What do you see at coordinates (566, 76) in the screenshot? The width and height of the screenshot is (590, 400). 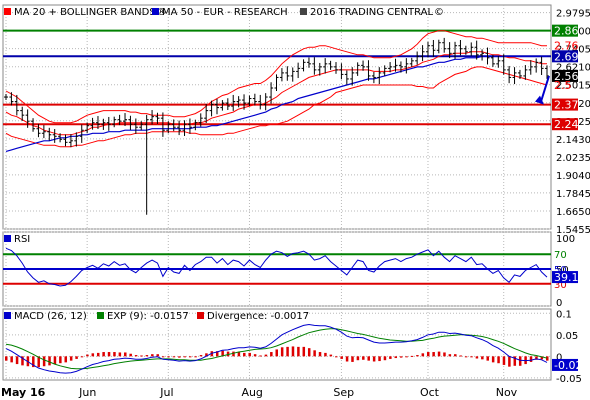 I see `last-price-tag: 2.56` at bounding box center [566, 76].